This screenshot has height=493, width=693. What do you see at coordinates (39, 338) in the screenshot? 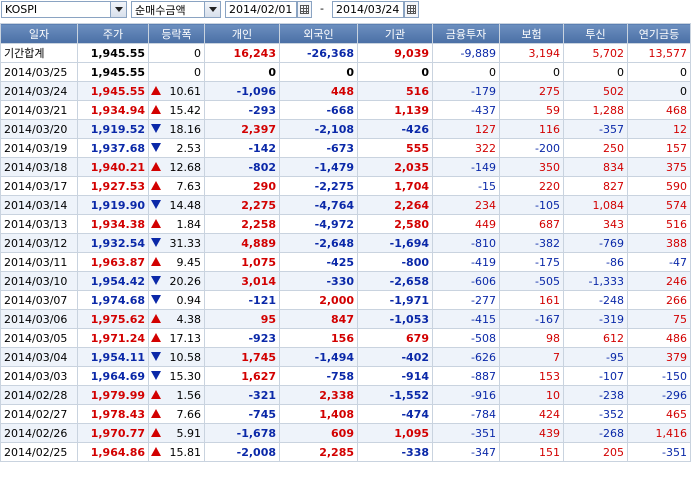
I see `cell-date: 2014/03/05` at bounding box center [39, 338].